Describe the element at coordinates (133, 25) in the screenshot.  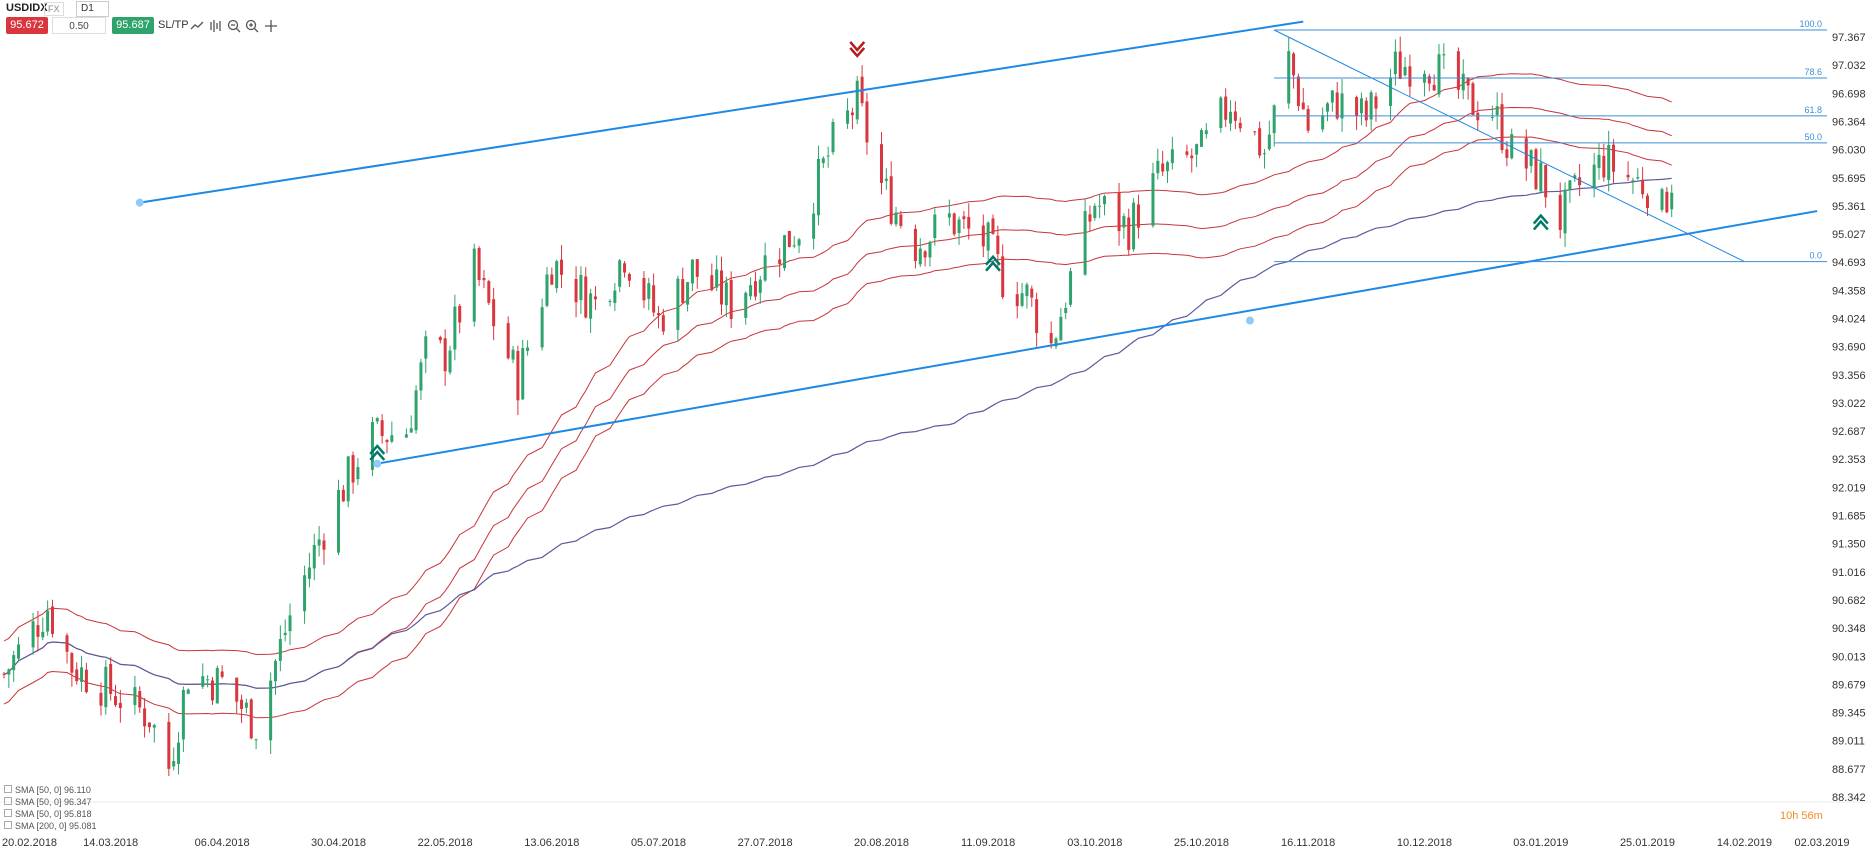
I see `buy-price-button: 95.687` at that location.